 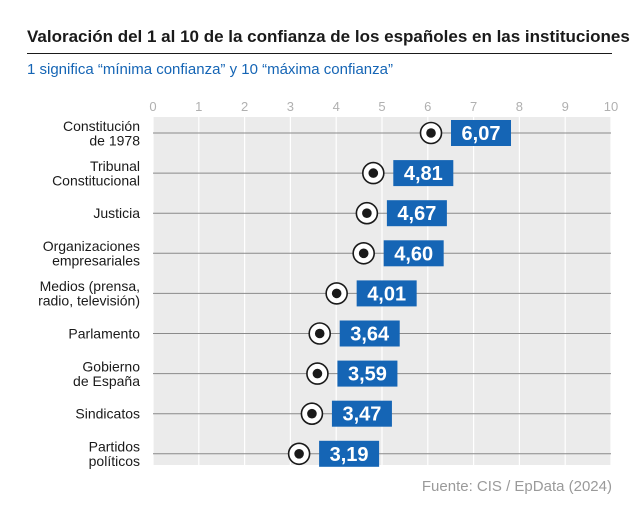 I want to click on x-tick-label: 8, so click(x=519, y=106).